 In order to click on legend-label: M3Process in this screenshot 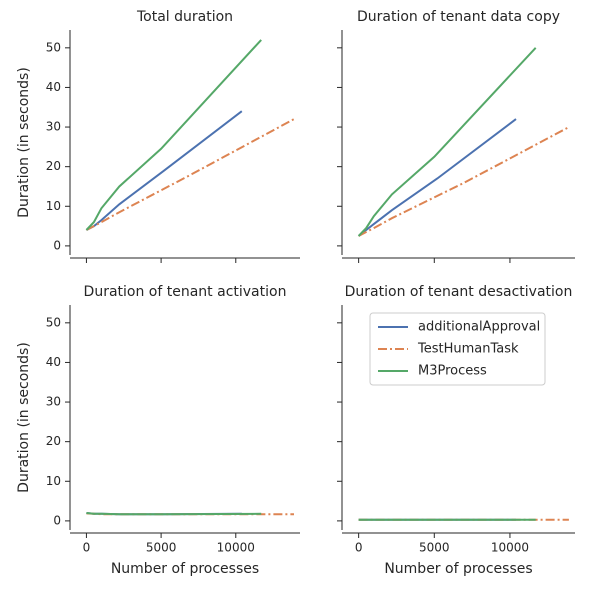, I will do `click(452, 371)`.